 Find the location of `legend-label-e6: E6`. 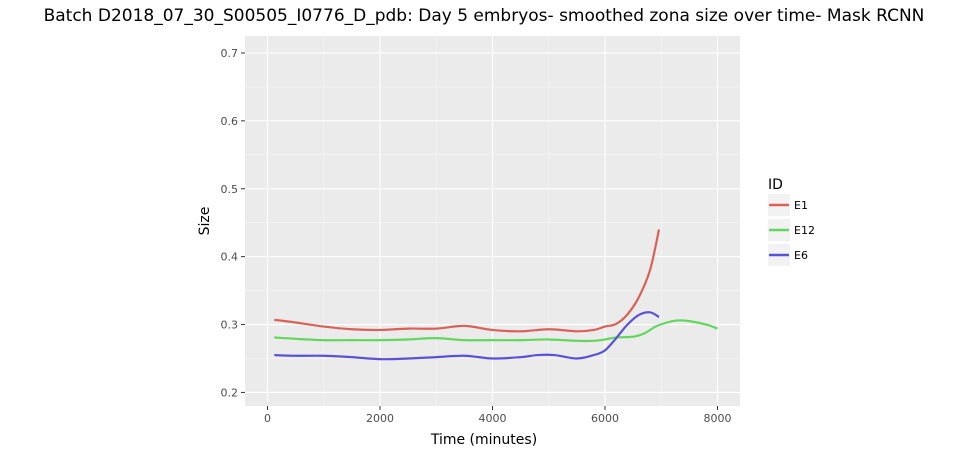

legend-label-e6: E6 is located at coordinates (801, 255).